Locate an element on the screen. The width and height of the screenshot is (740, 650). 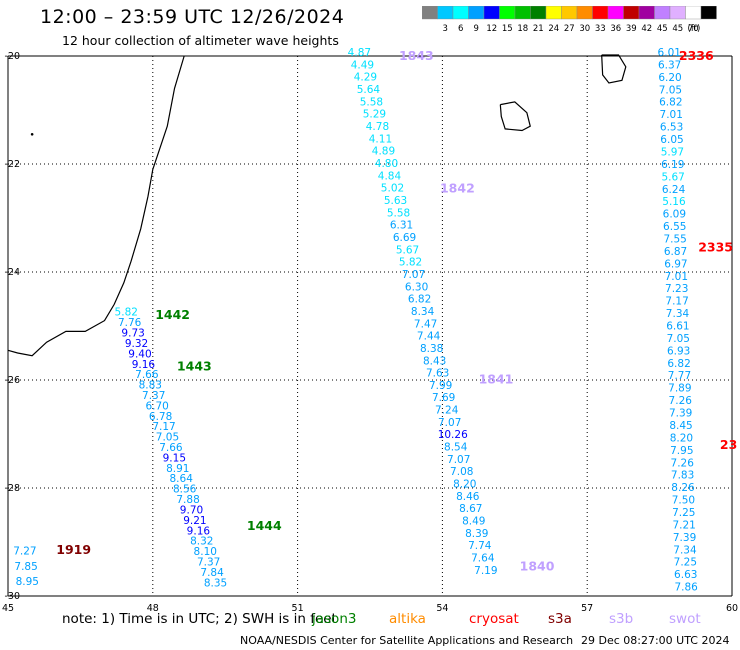
wave-height-value: 9.70 is located at coordinates (191, 510).